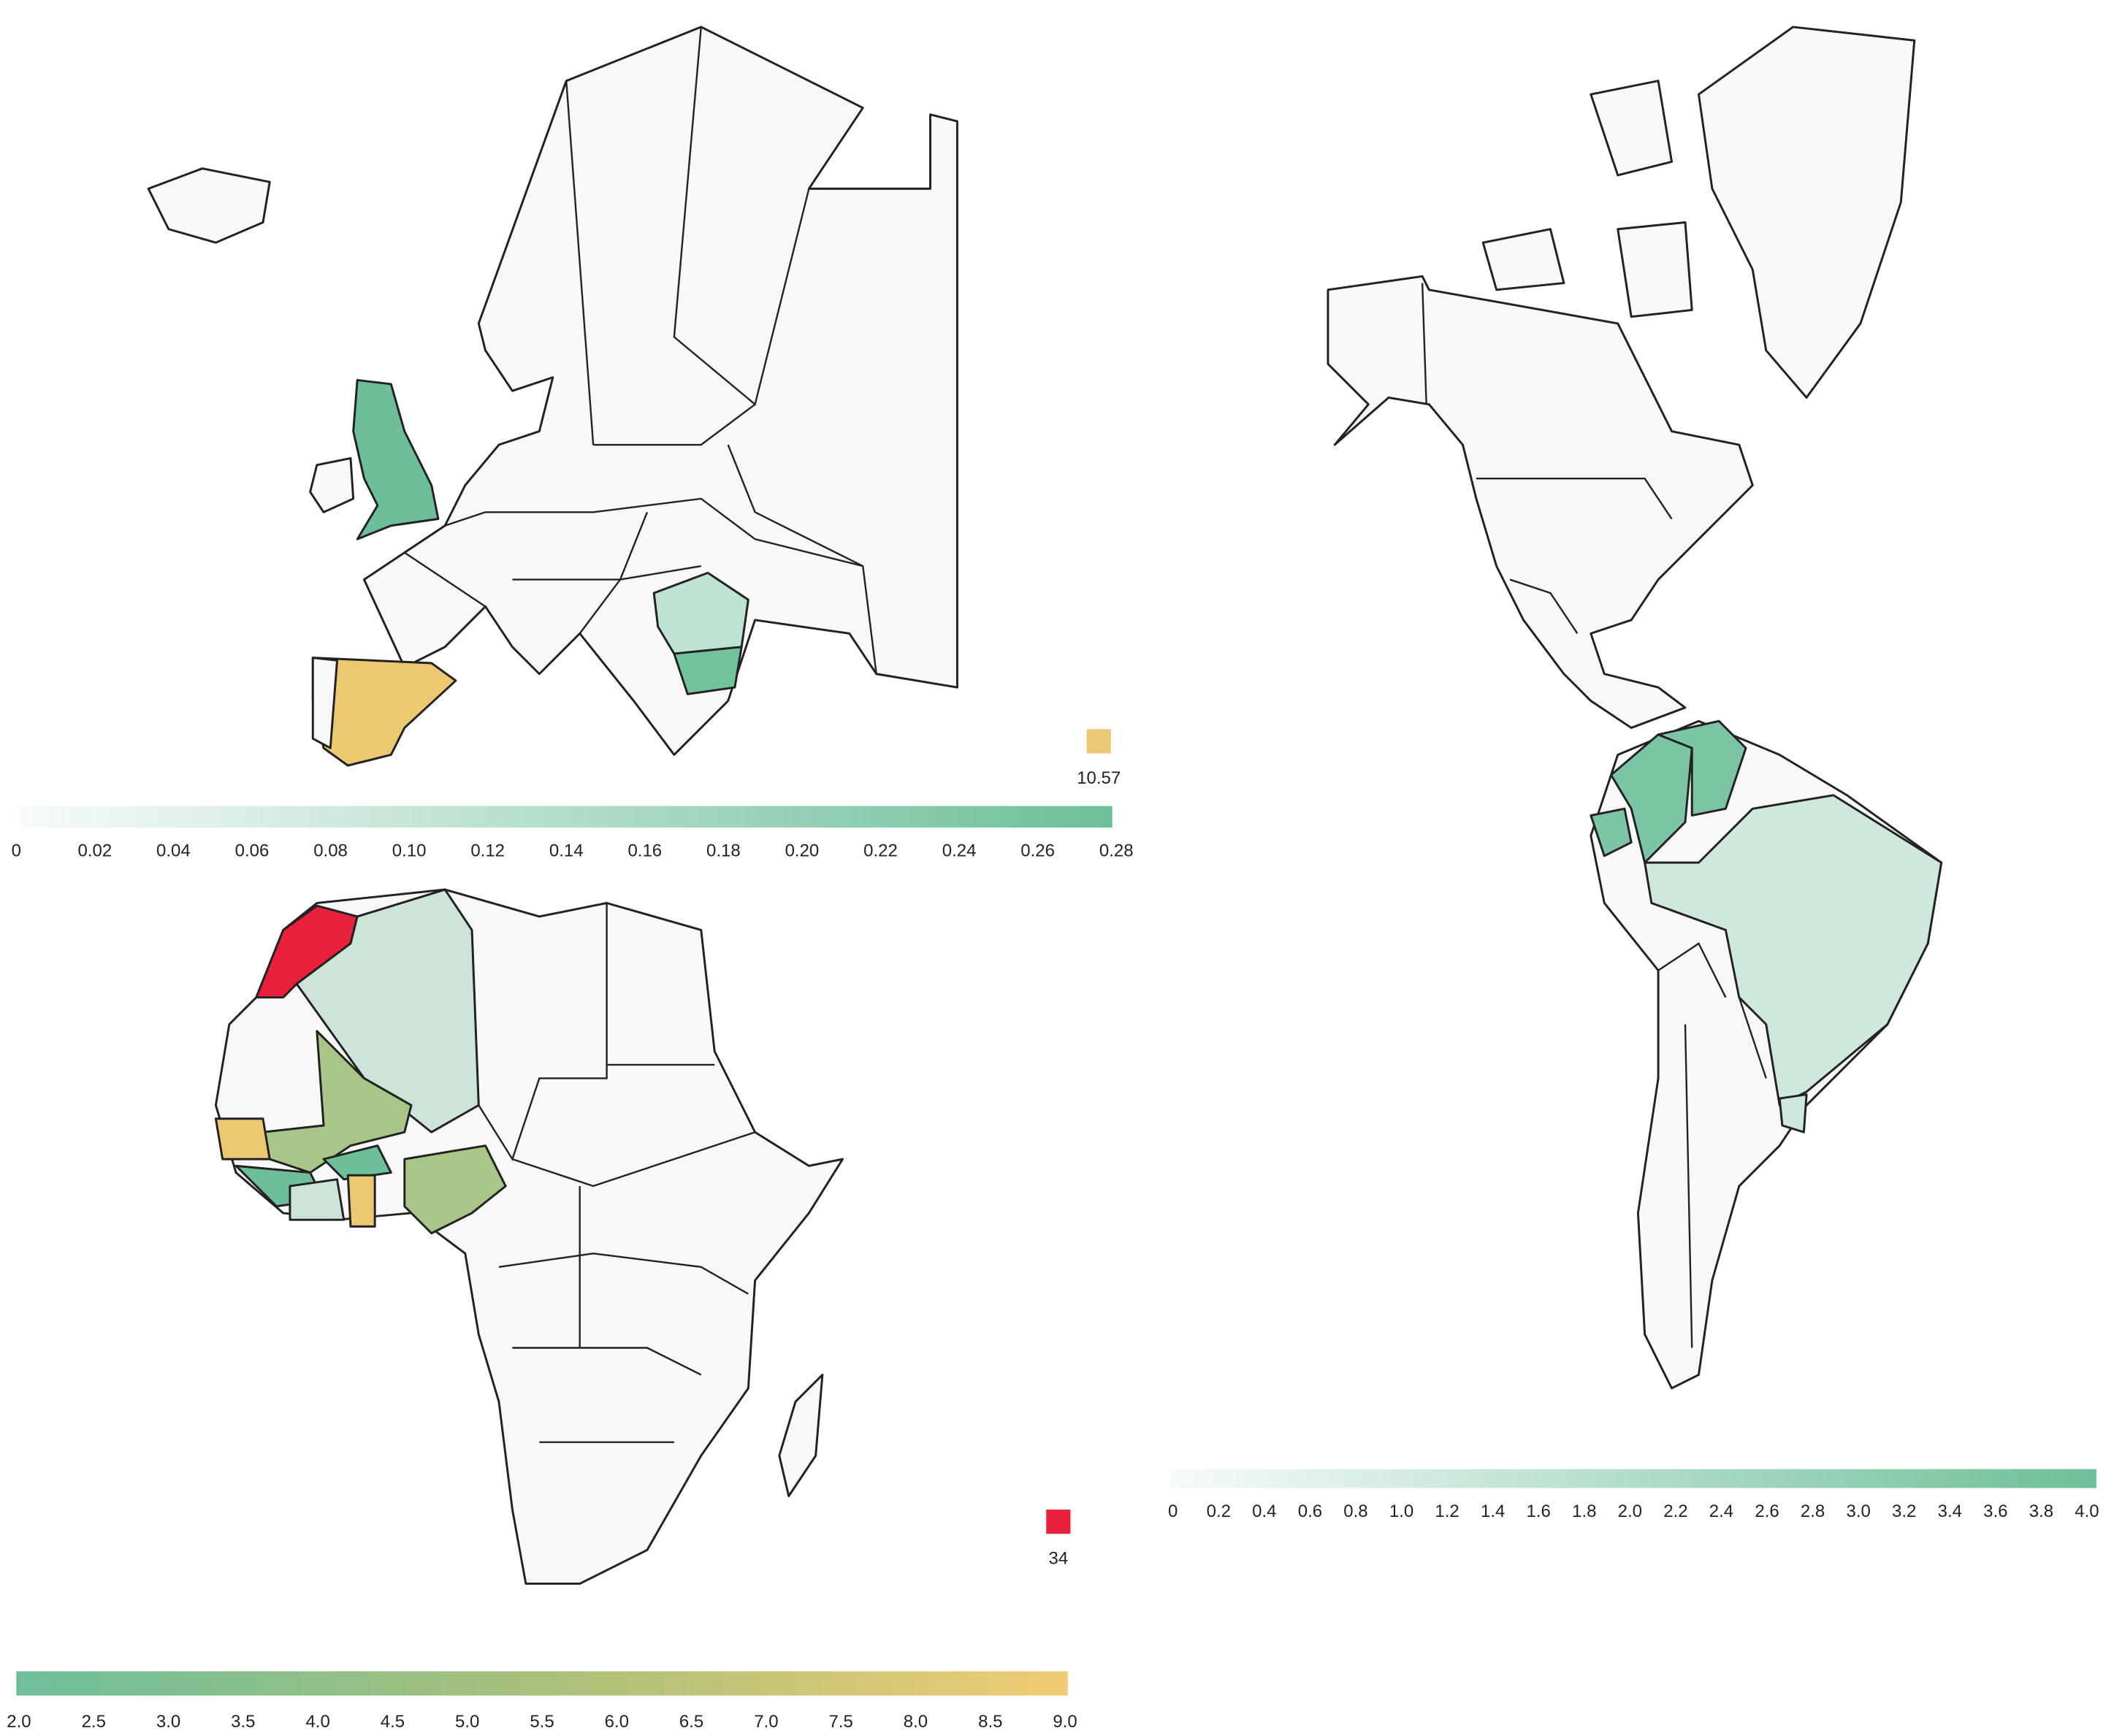 The height and width of the screenshot is (1736, 2114). I want to click on legend-tick-label: 0.16, so click(644, 851).